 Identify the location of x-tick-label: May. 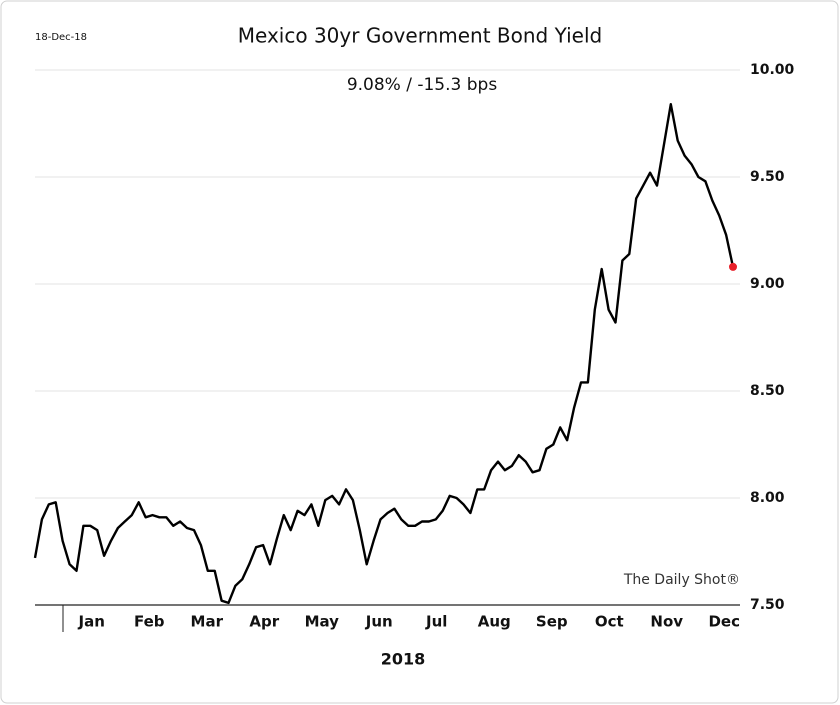
(322, 622).